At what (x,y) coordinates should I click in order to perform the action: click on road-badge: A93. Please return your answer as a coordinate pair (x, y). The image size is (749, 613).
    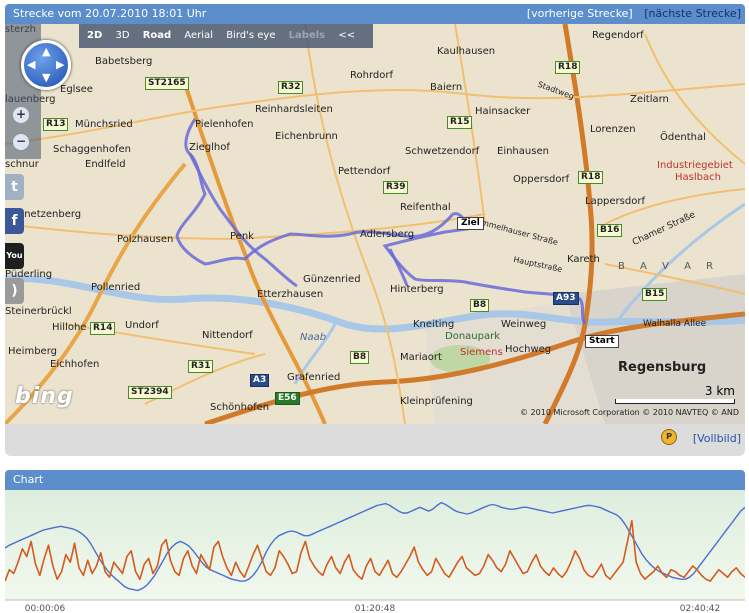
    Looking at the image, I should click on (566, 298).